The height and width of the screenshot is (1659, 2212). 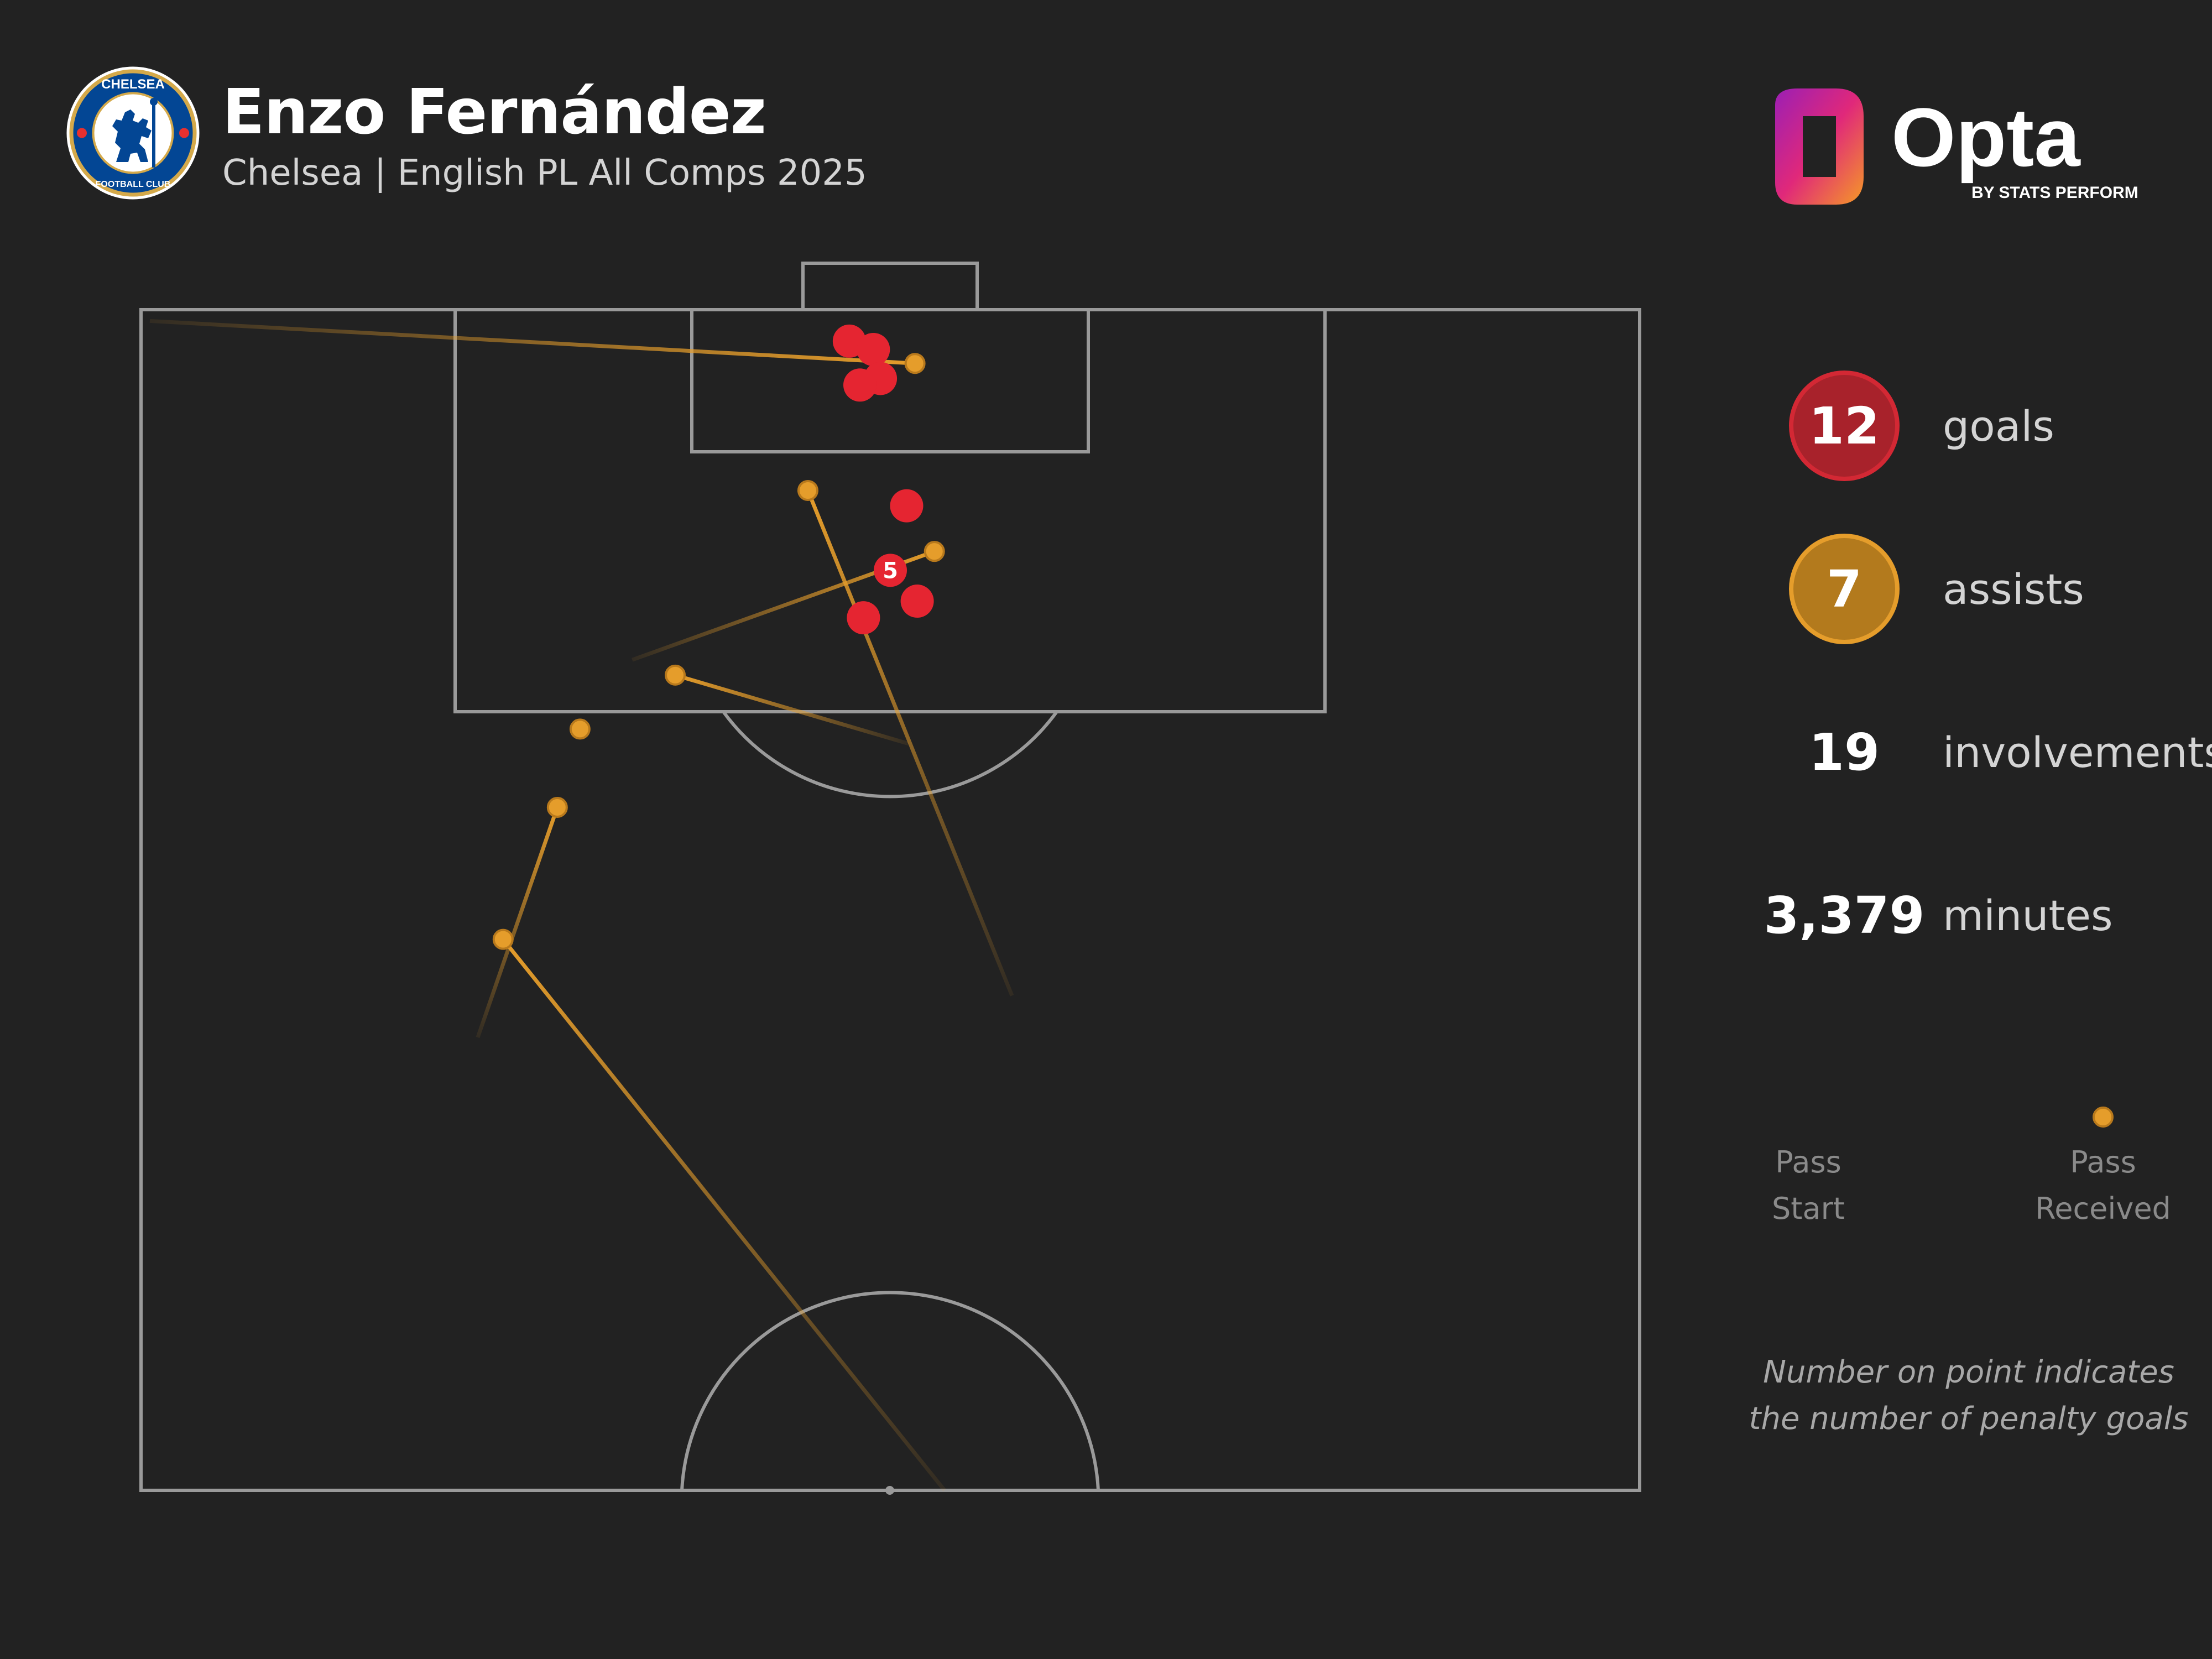 I want to click on footnote-line-1: Number on point indicates, so click(x=1969, y=1372).